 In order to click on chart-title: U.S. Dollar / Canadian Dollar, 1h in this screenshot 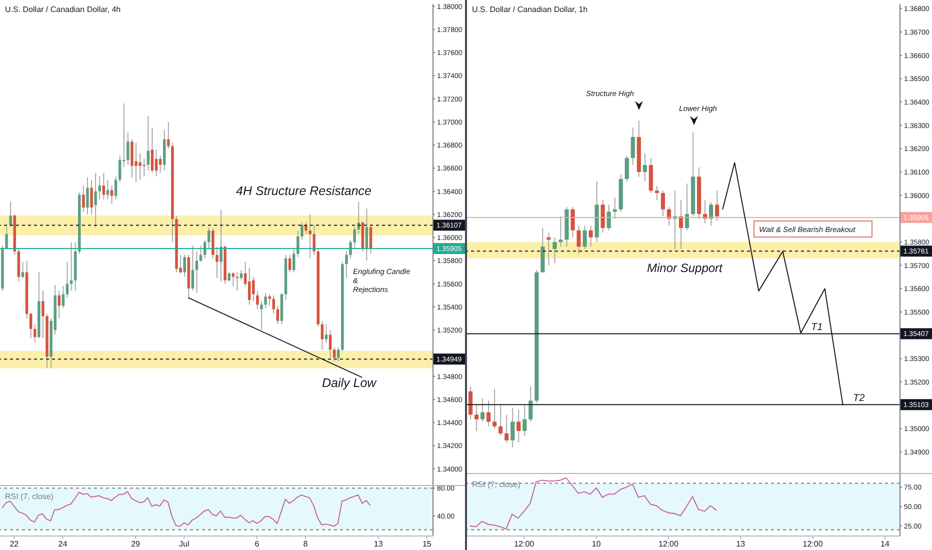, I will do `click(530, 9)`.